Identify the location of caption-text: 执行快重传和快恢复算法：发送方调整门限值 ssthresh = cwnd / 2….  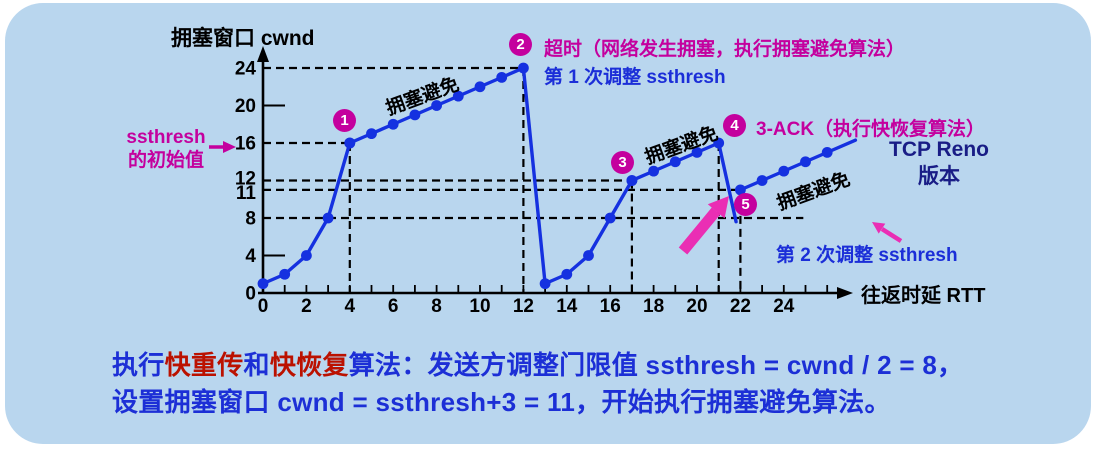
(537, 384).